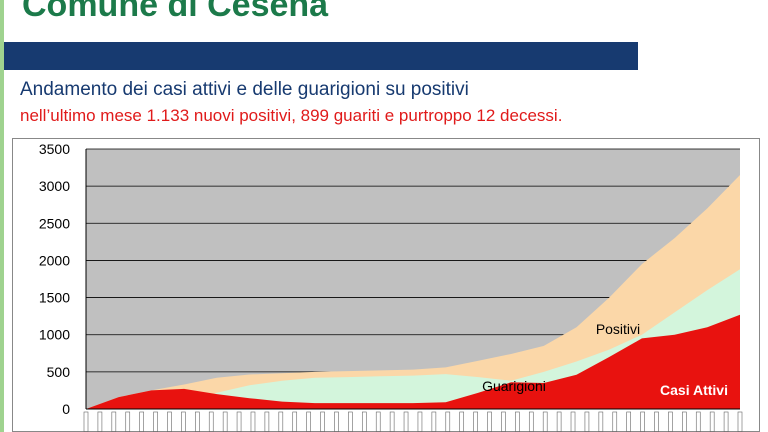  I want to click on annotation-positivi: Positivi, so click(618, 329).